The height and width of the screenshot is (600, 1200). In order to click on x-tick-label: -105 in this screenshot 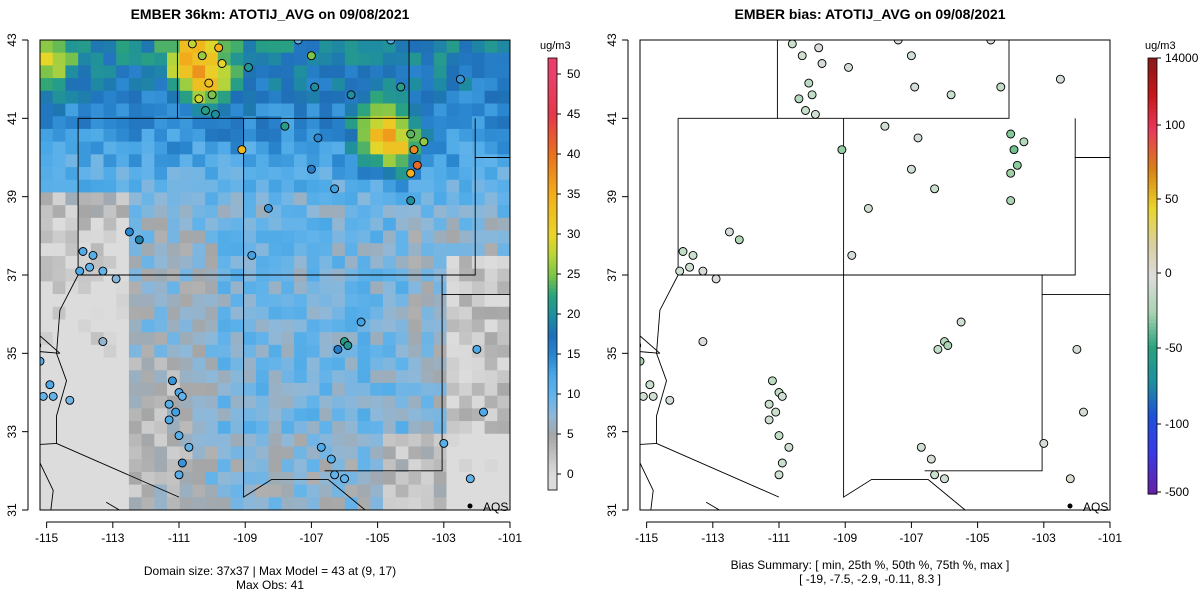, I will do `click(378, 538)`.